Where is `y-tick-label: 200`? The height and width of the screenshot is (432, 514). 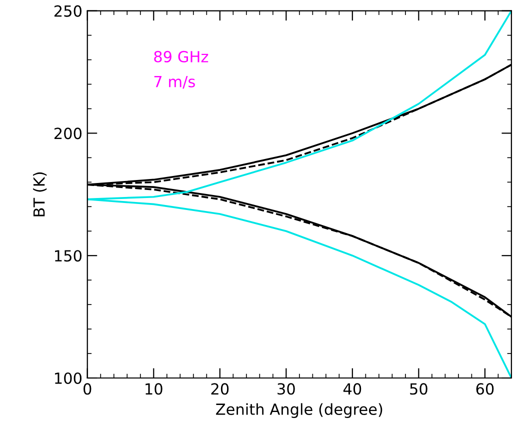 y-tick-label: 200 is located at coordinates (68, 134).